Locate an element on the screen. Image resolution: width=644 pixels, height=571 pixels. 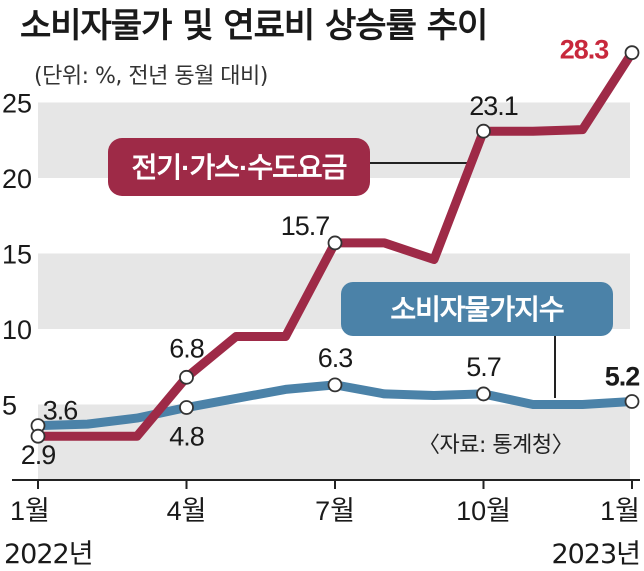
y-tick-label-20: 20 is located at coordinates (17, 179).